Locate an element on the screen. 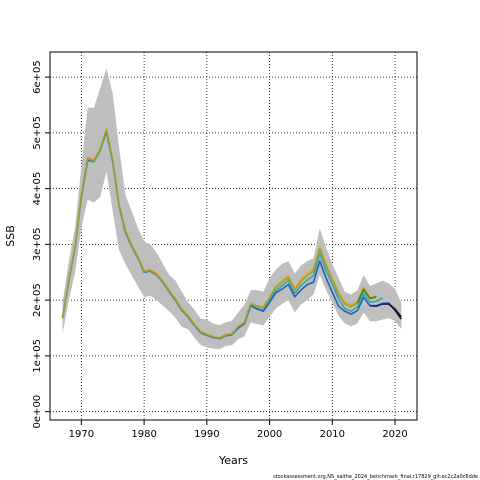 The image size is (480, 480). y-tick-label: 6e+05 is located at coordinates (37, 77).